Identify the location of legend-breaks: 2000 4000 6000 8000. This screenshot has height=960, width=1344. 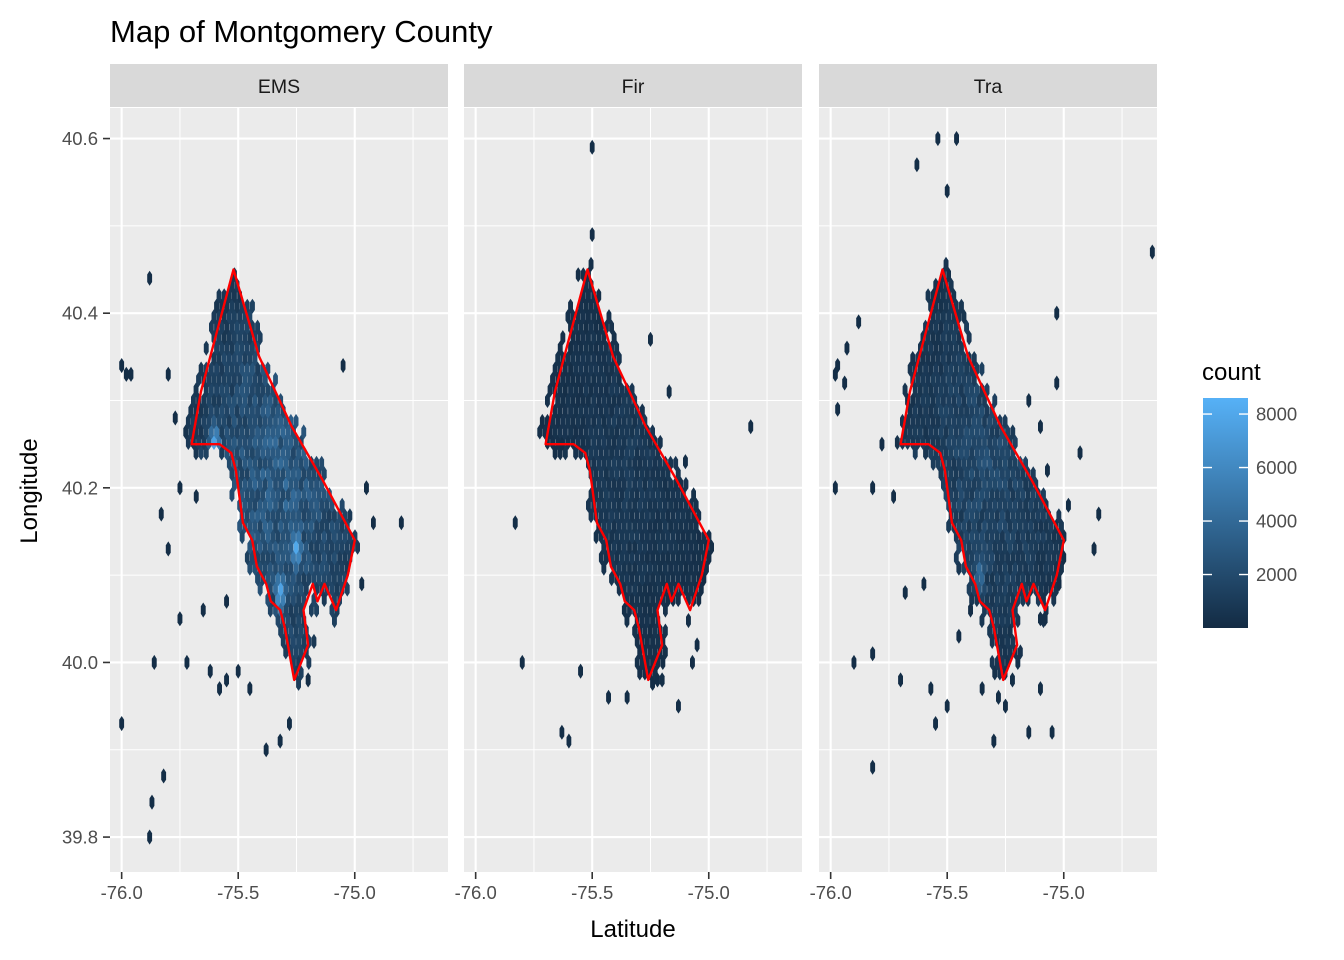
(1250, 494).